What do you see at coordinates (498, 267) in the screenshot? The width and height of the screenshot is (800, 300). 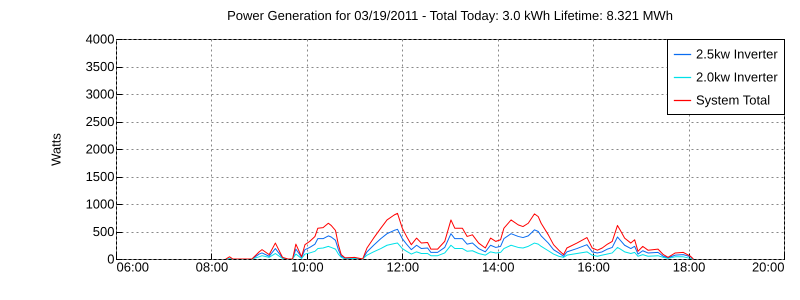 I see `x-tick-label: 14:00` at bounding box center [498, 267].